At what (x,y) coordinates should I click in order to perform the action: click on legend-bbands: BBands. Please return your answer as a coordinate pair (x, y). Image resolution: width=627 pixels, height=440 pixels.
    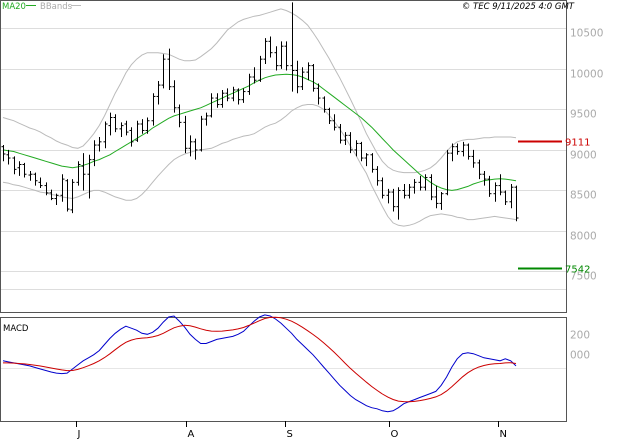
    Looking at the image, I should click on (56, 7).